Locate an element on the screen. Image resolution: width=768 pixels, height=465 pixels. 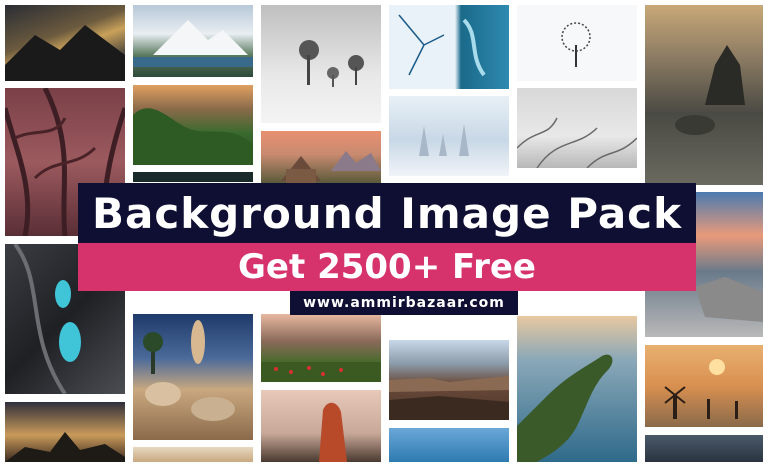
photo-tile-sea-rocks is located at coordinates (704, 95).